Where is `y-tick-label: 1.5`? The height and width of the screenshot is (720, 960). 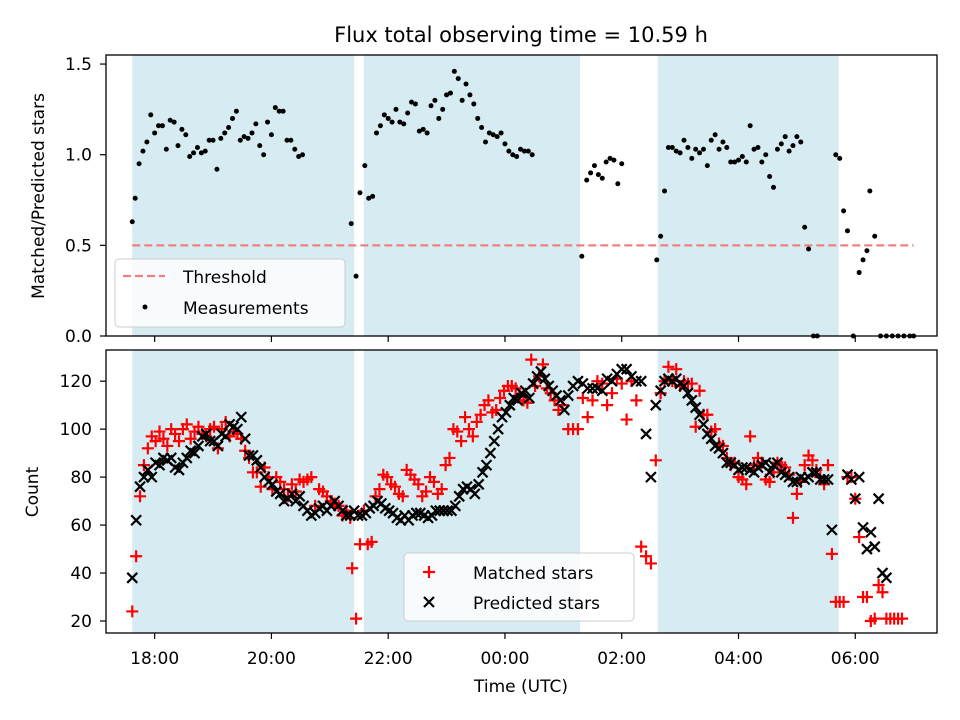
y-tick-label: 1.5 is located at coordinates (78, 65).